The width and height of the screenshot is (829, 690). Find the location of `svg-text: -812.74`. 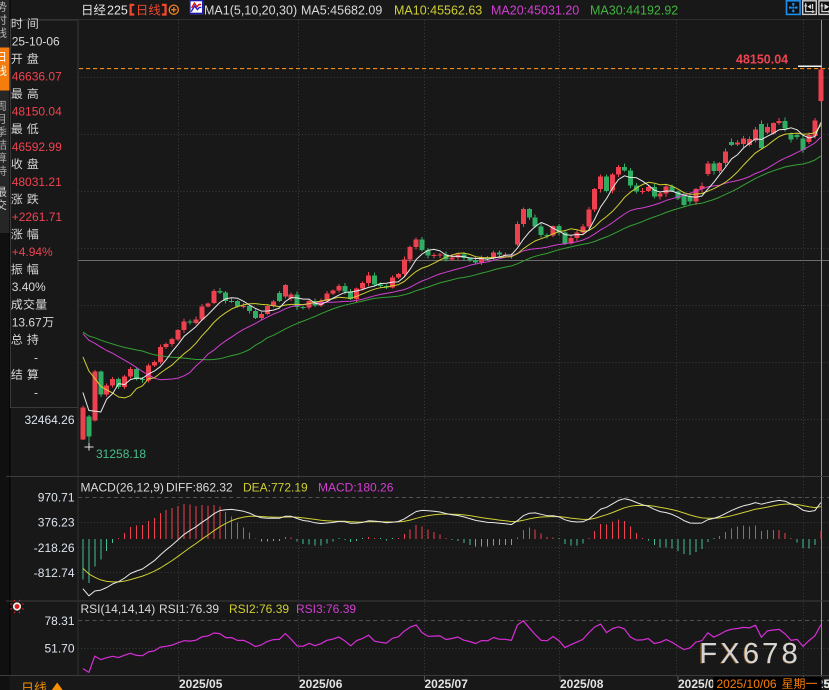

svg-text: -812.74 is located at coordinates (54, 573).